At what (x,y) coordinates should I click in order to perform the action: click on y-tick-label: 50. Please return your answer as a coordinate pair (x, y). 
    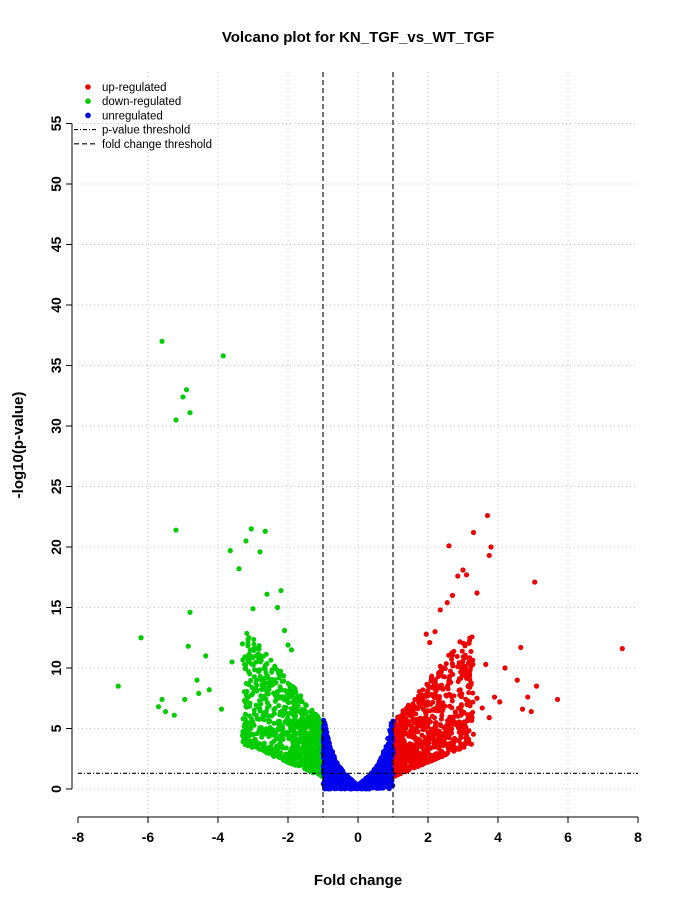
    Looking at the image, I should click on (56, 184).